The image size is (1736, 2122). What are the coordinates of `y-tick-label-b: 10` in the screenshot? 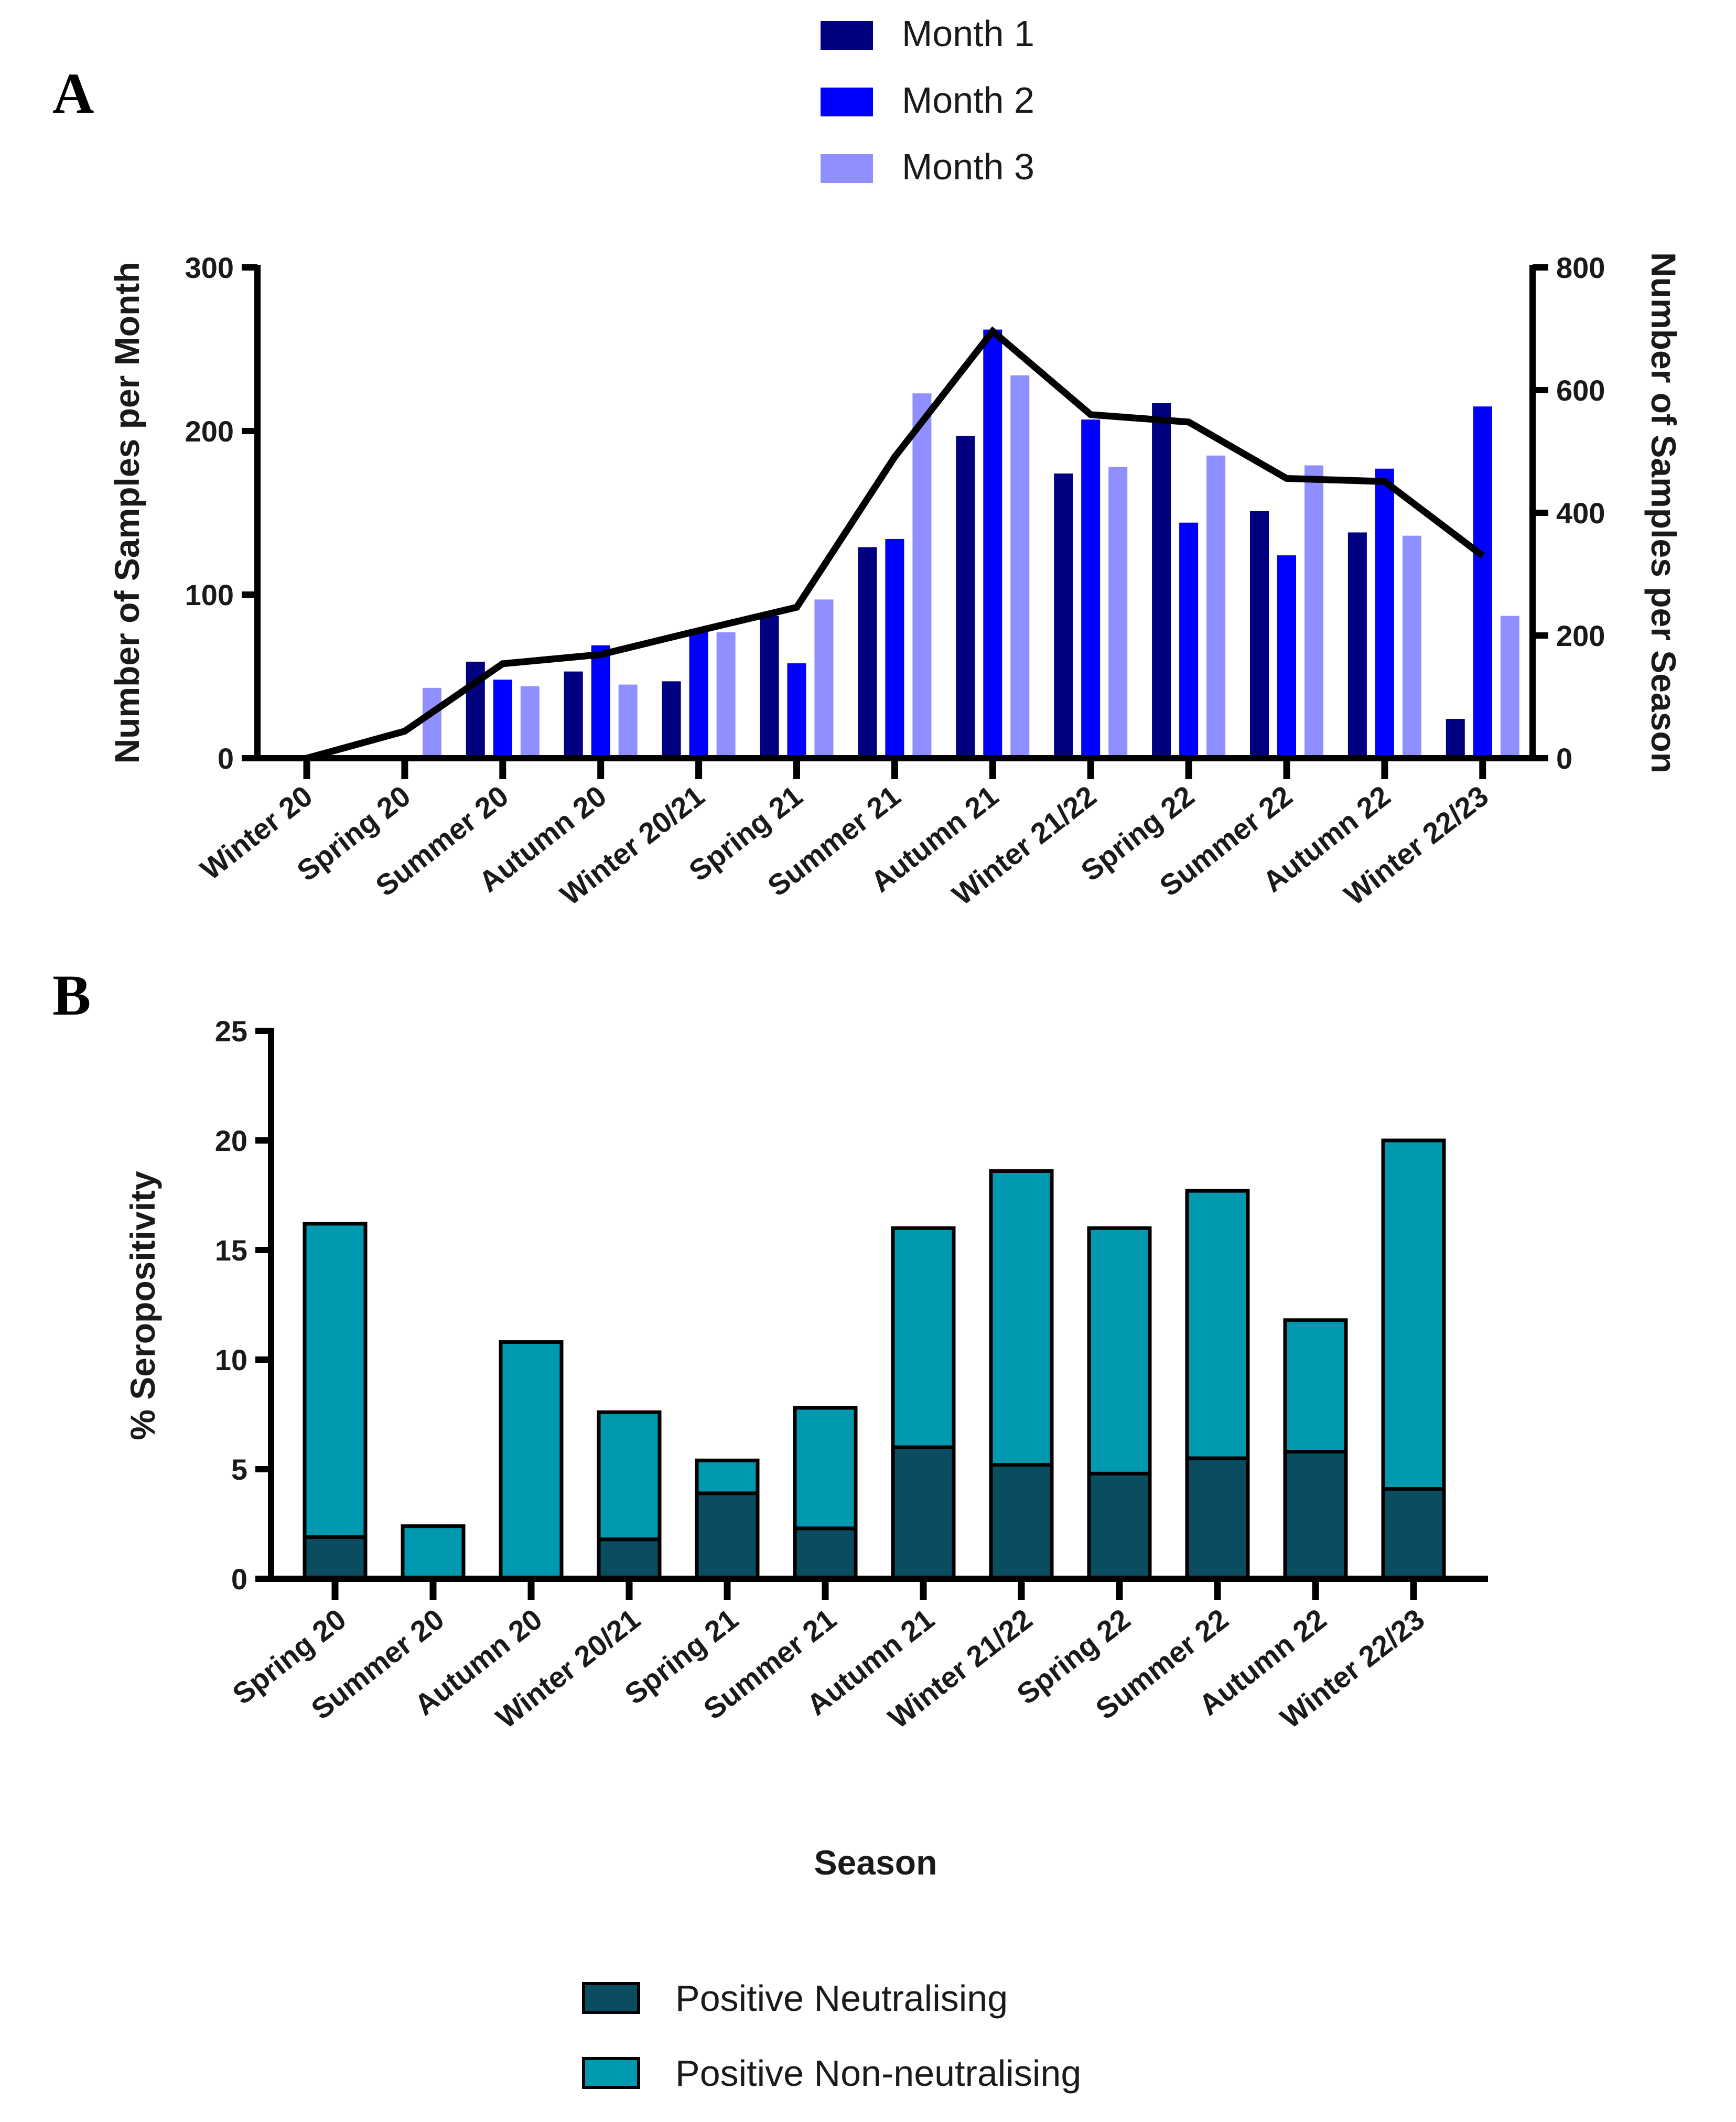 It's located at (231, 1359).